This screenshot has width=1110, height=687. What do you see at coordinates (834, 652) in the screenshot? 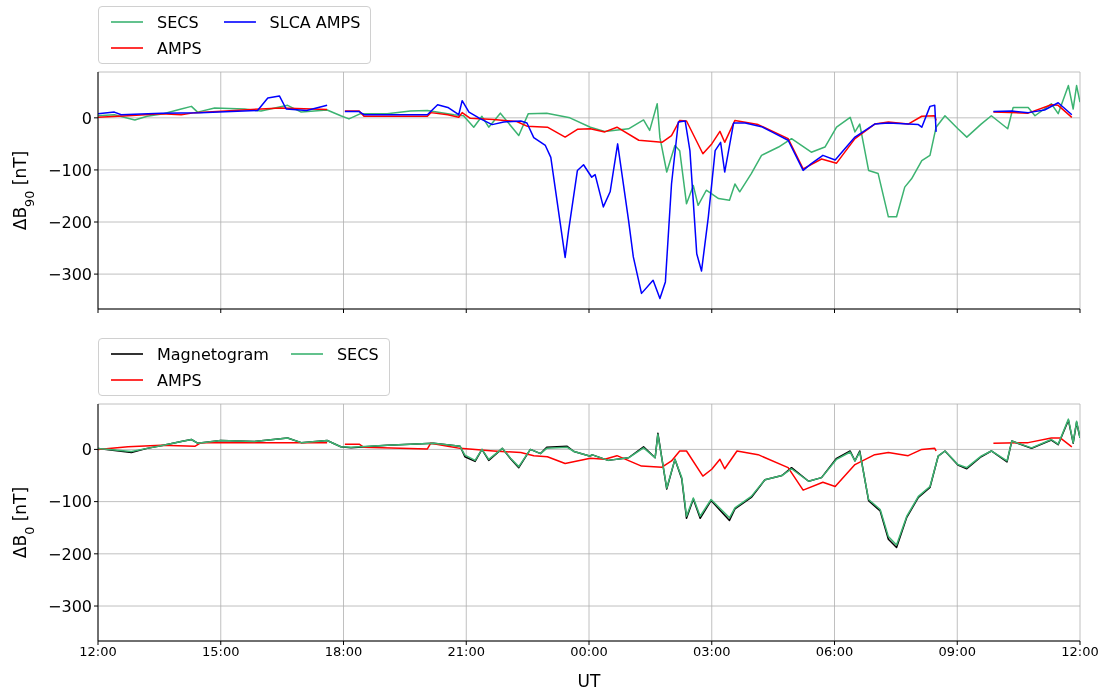
I see `x-tick-label: 06:00` at bounding box center [834, 652].